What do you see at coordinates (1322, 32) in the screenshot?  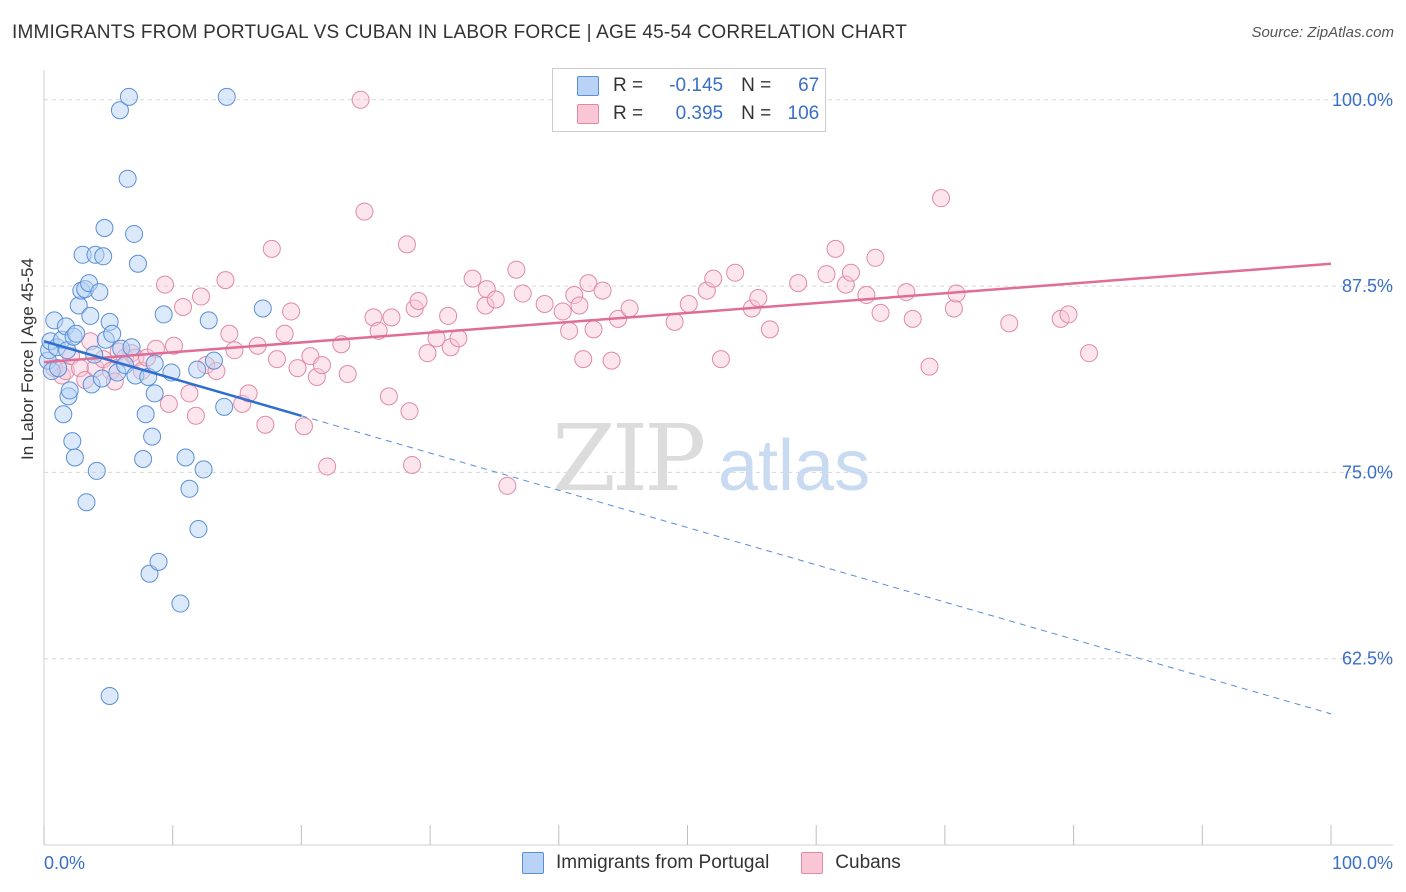 I see `source-label: Source: ZipAtlas.com` at bounding box center [1322, 32].